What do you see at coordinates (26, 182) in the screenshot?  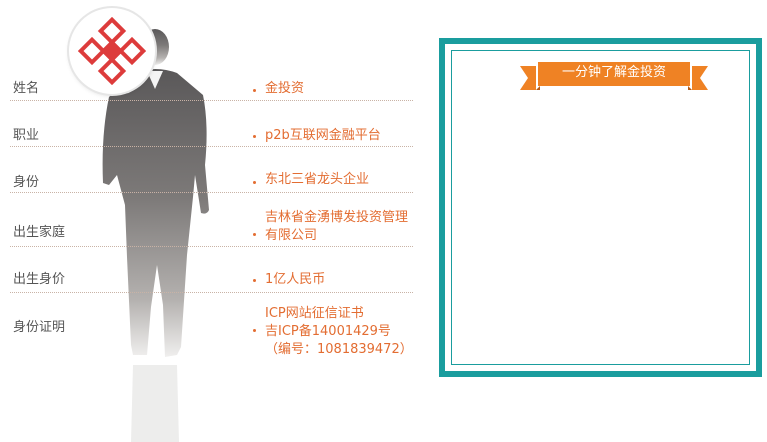 I see `label-identity: 身份` at bounding box center [26, 182].